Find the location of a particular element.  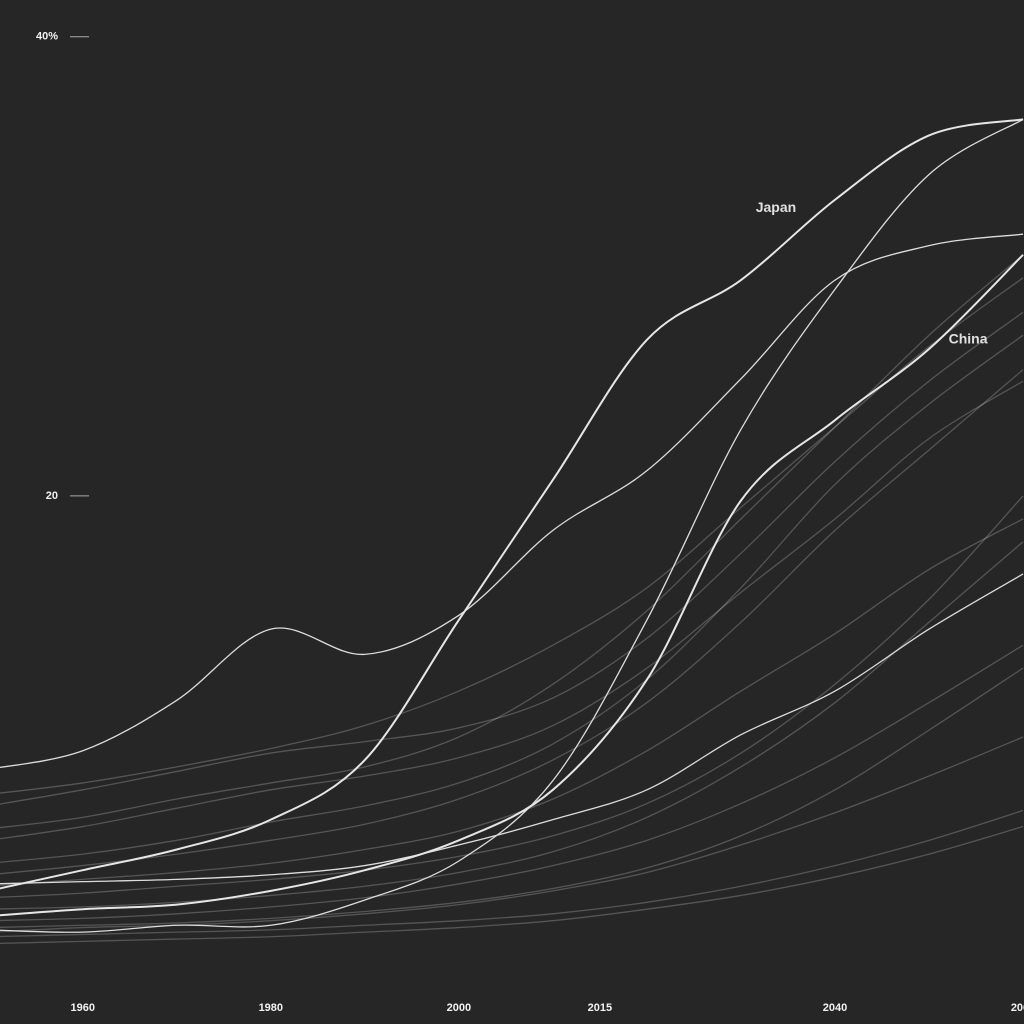

y-tick-label: 40% is located at coordinates (47, 37).